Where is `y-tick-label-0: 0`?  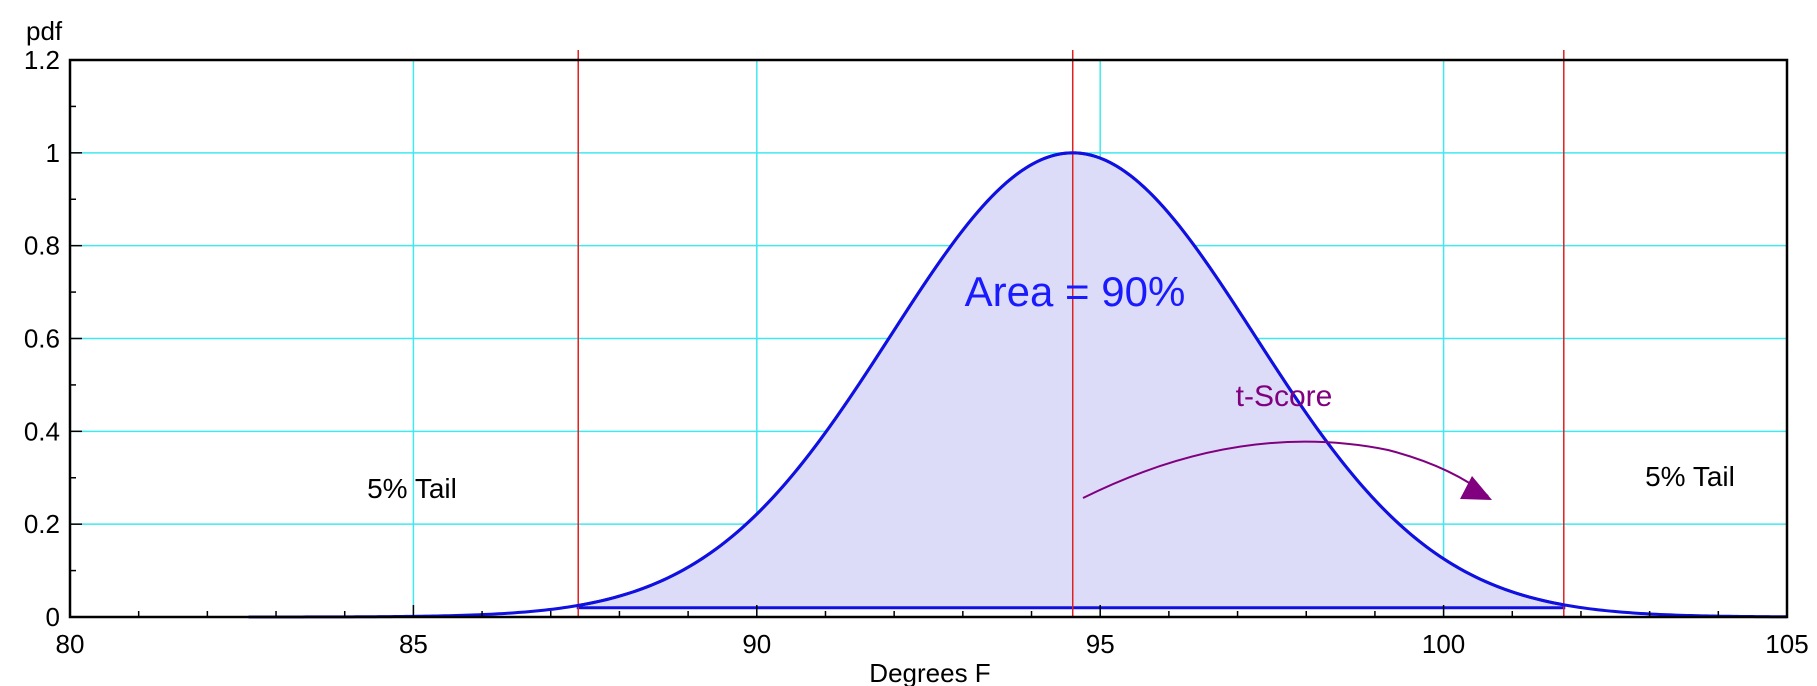 y-tick-label-0: 0 is located at coordinates (53, 617).